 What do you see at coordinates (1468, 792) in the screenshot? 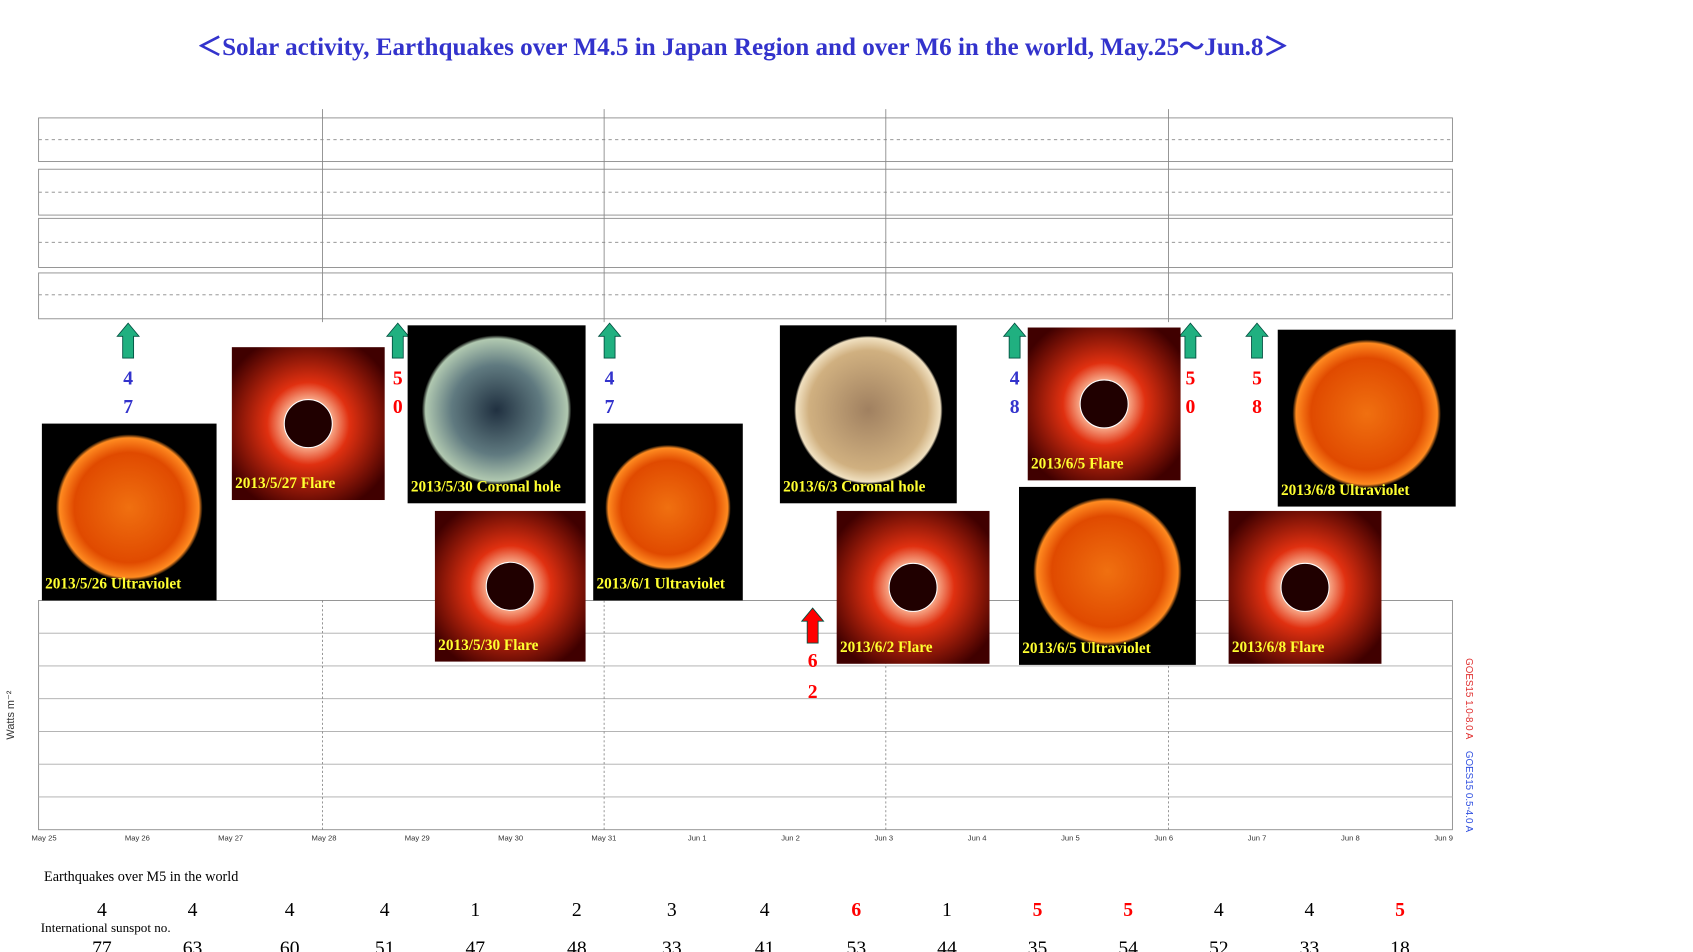
I see `series-label: GOES15 0.5-4.0 A` at bounding box center [1468, 792].